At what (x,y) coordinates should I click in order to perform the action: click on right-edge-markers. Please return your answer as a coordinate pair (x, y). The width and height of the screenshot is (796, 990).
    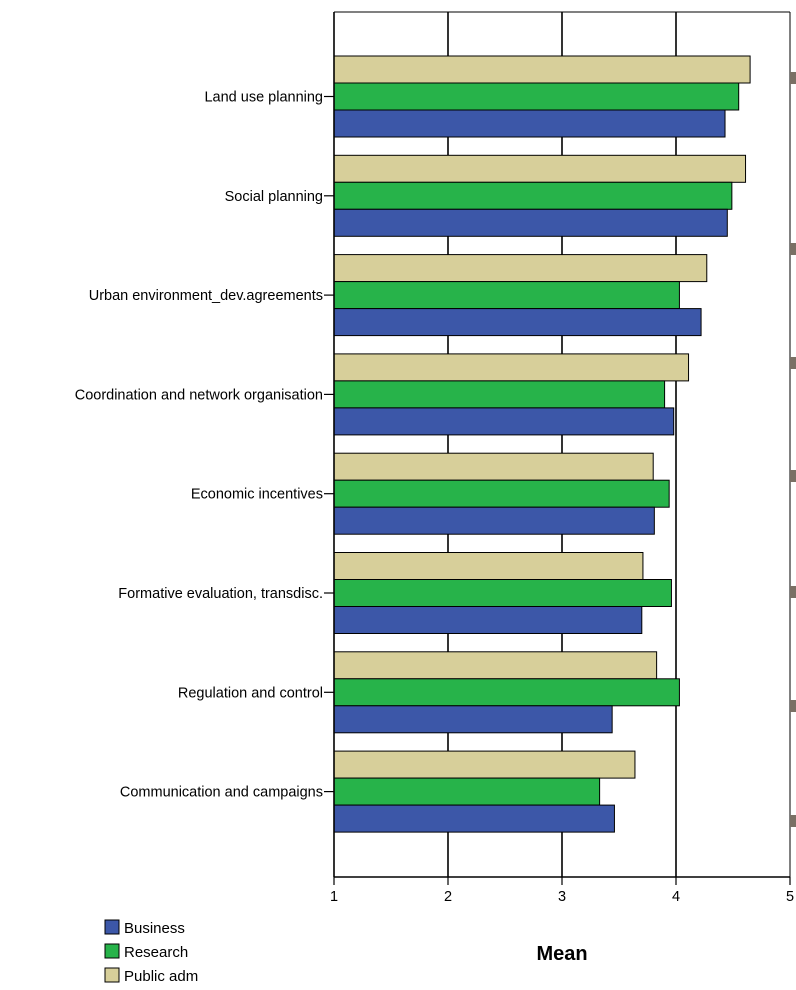
    Looking at the image, I should click on (793, 449).